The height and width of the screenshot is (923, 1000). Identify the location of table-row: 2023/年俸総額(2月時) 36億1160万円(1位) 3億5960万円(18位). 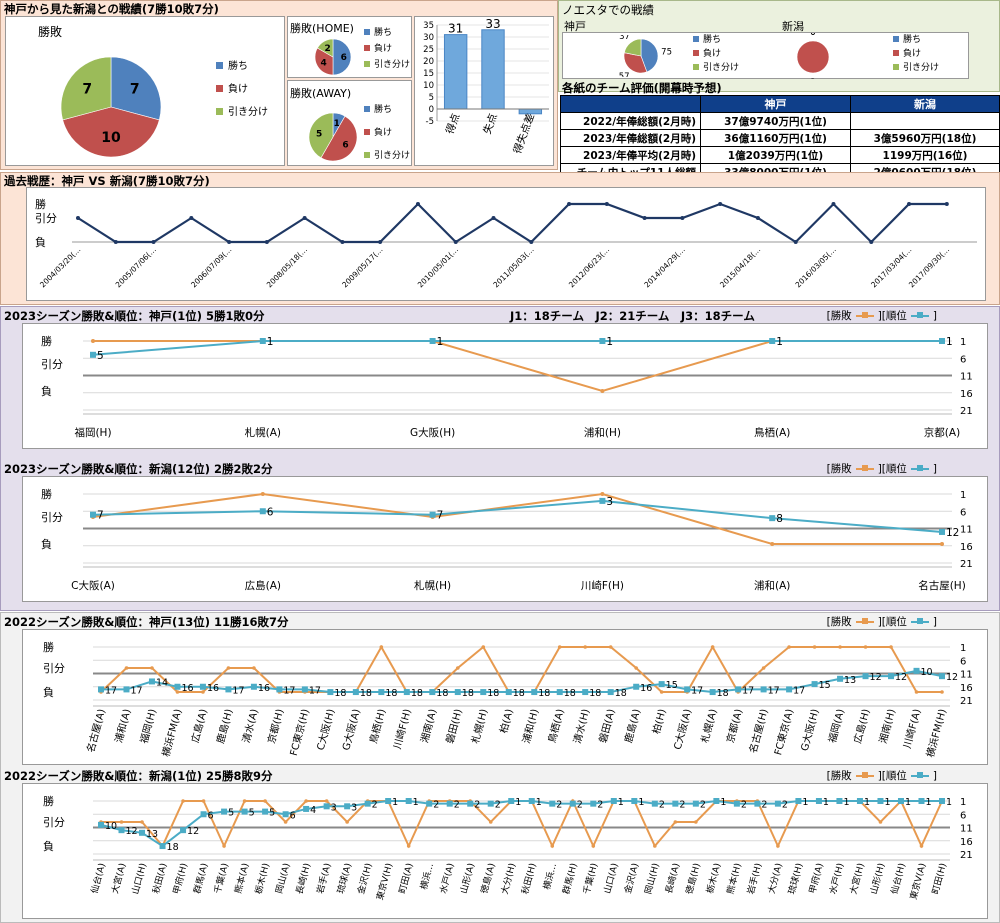
(780, 138).